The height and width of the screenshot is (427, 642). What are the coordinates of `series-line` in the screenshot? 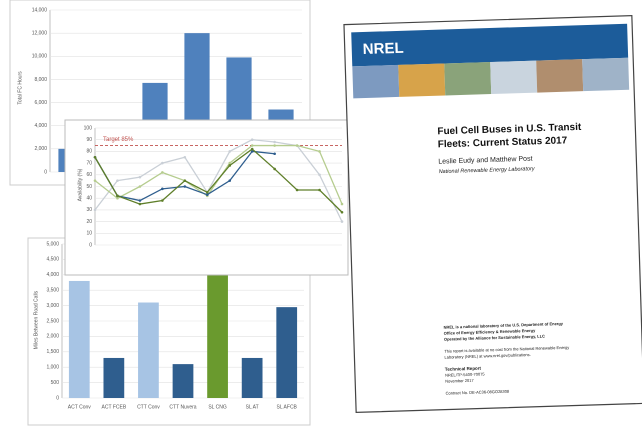 It's located at (218, 180).